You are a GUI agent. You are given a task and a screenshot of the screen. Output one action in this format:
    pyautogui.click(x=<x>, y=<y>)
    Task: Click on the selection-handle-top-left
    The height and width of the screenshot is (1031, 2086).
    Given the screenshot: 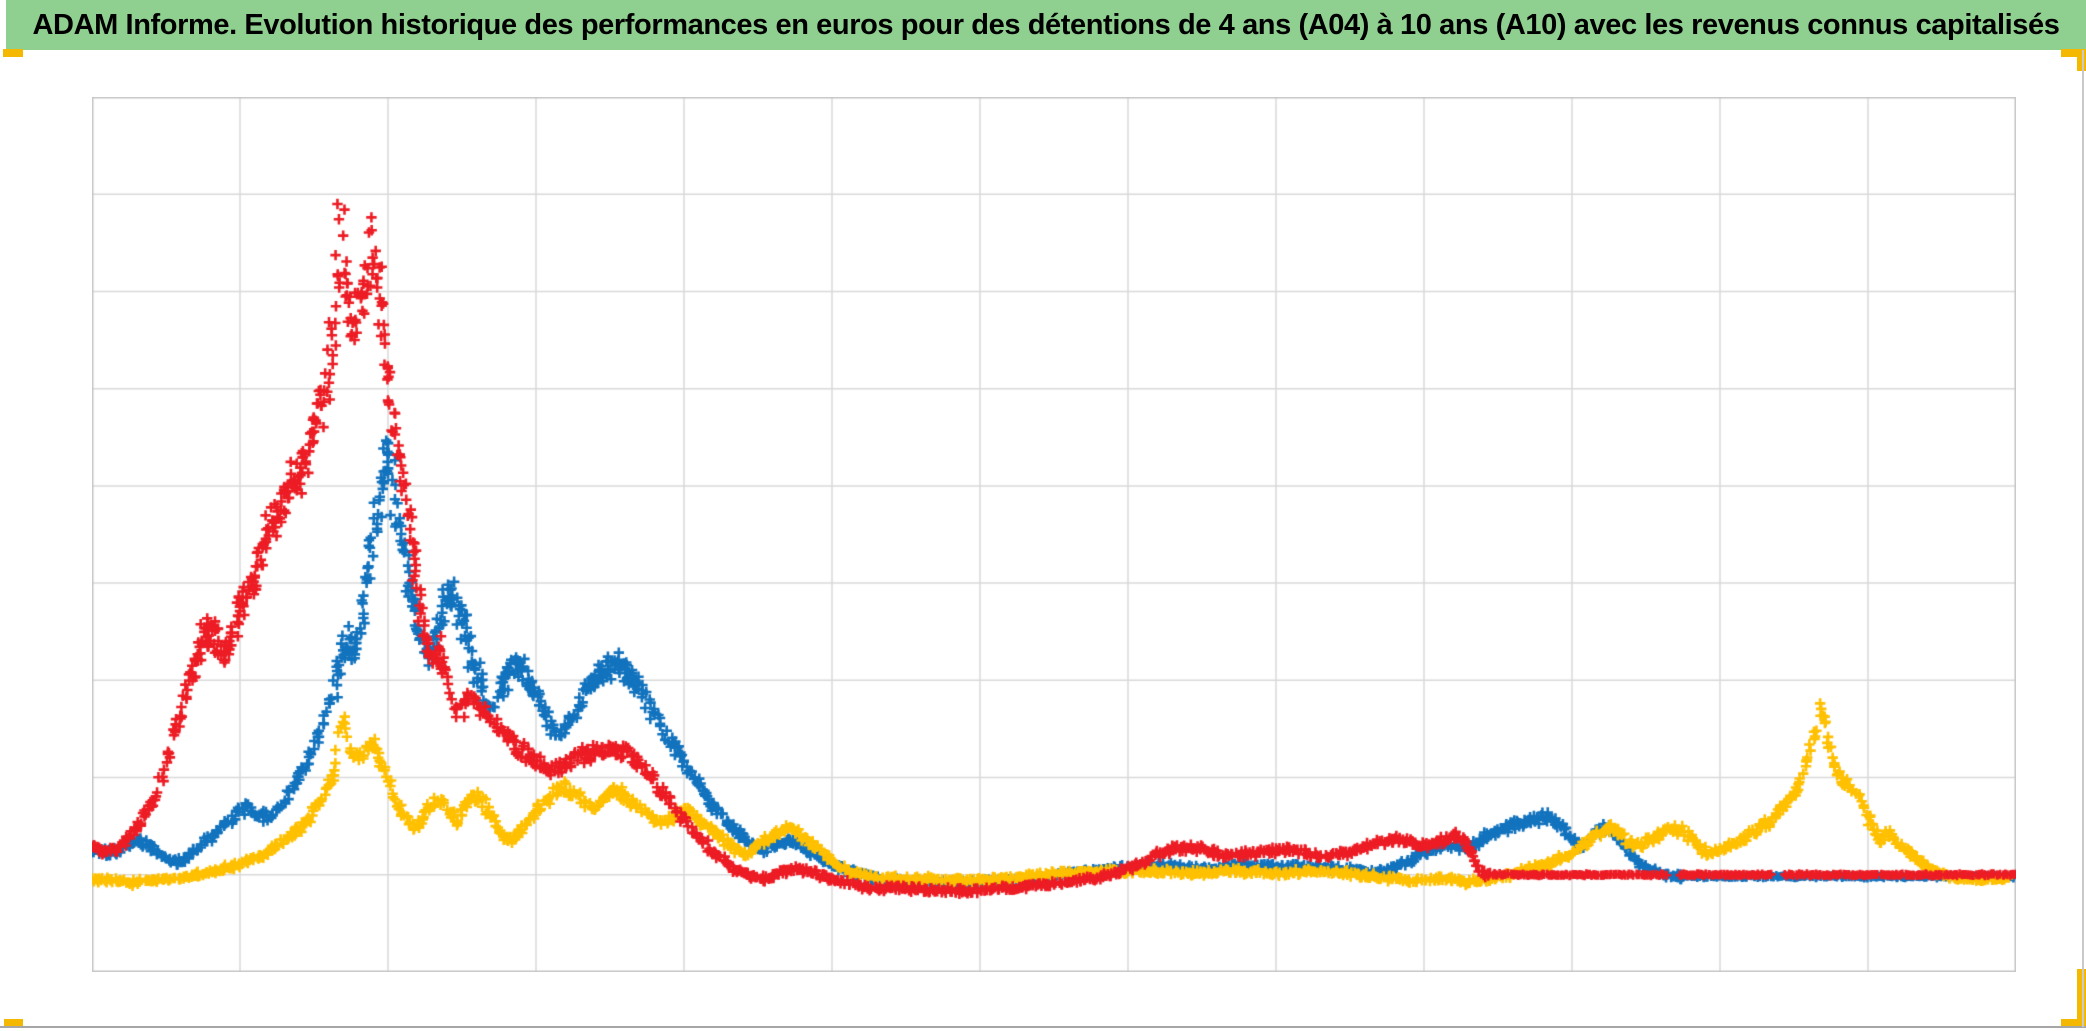 What is the action you would take?
    pyautogui.click(x=13, y=53)
    